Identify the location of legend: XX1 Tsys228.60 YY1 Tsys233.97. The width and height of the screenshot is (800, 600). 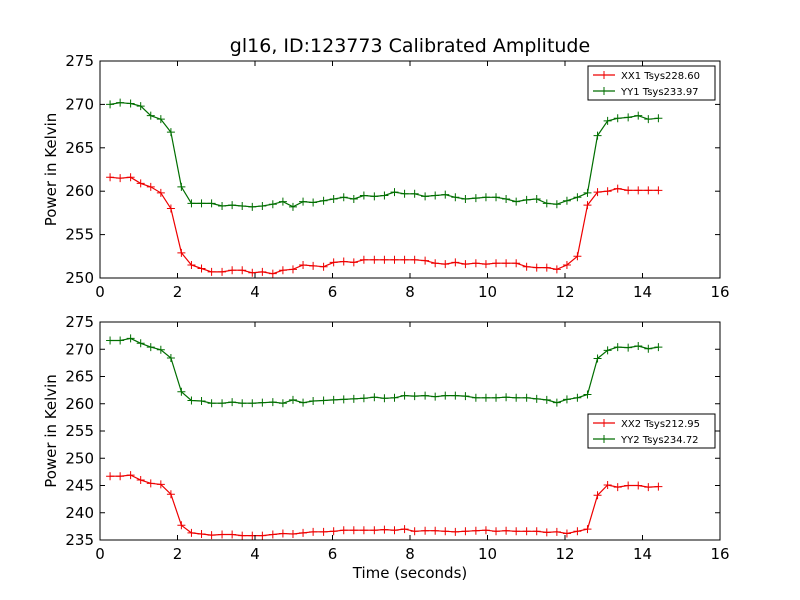
(651, 83).